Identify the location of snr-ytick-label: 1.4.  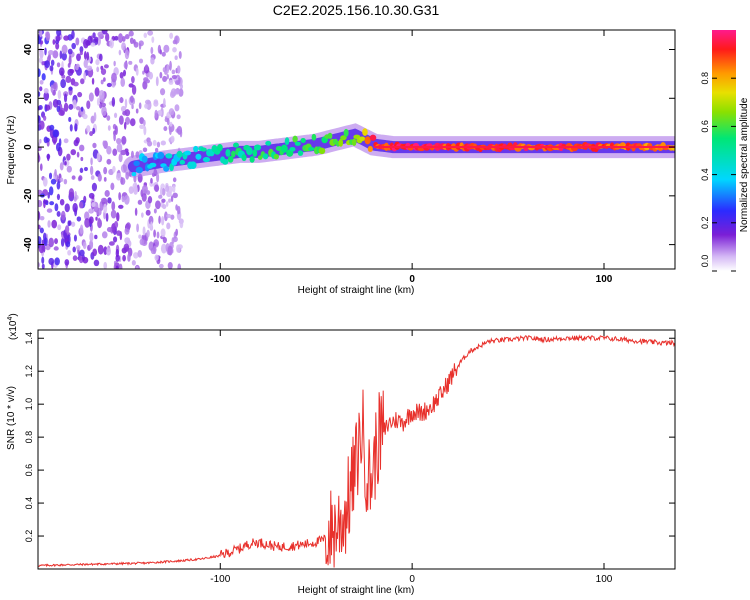
(29, 338).